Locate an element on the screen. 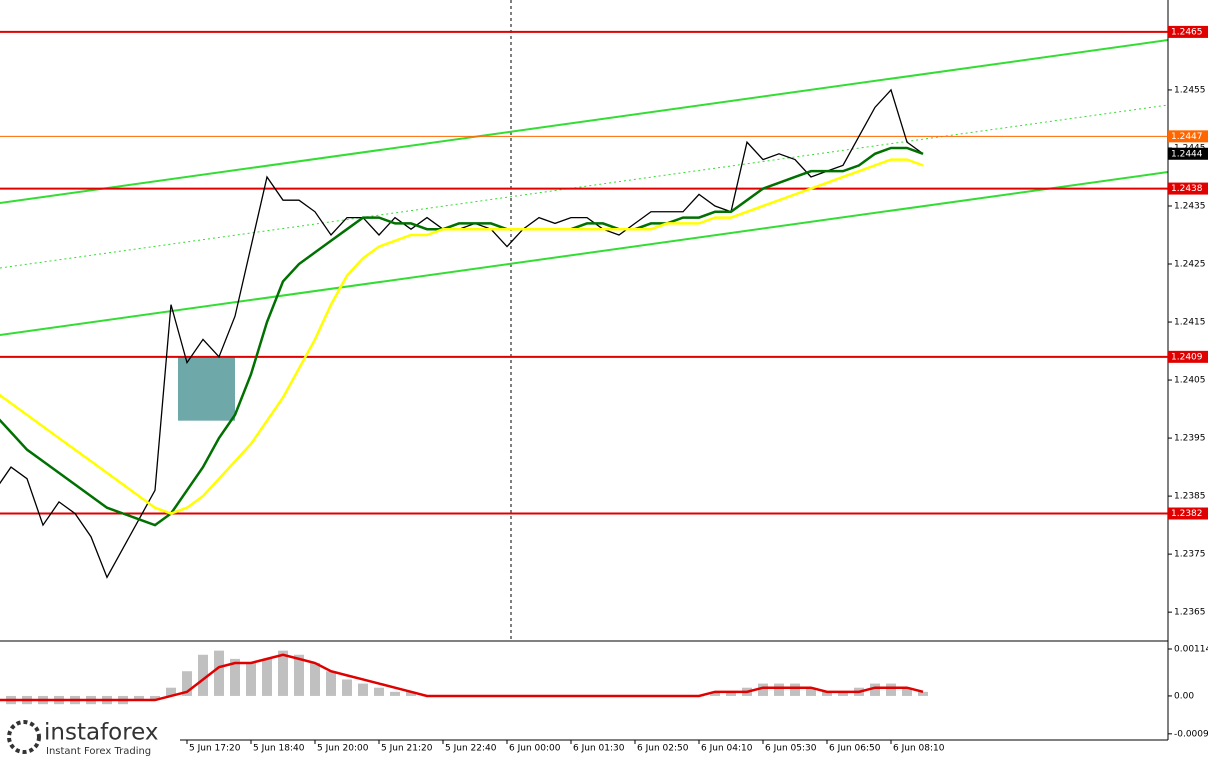  y-tick-label: 1.2395 is located at coordinates (1190, 439).